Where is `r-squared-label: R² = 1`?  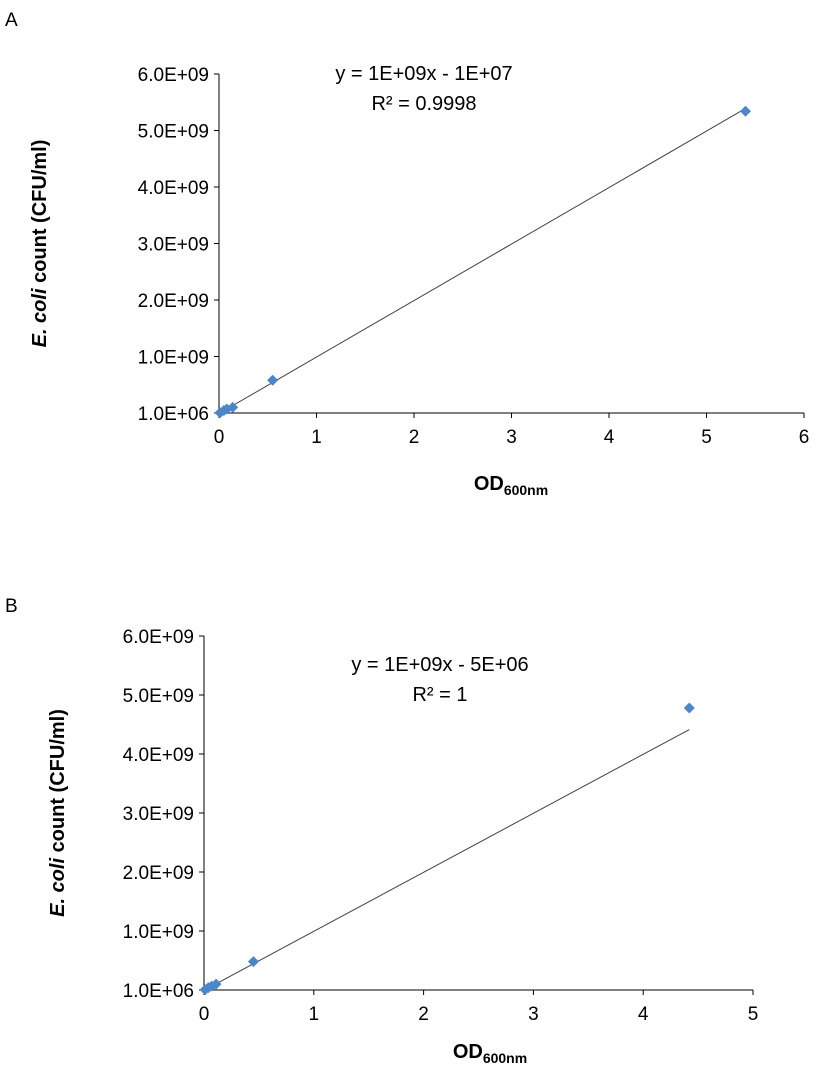 r-squared-label: R² = 1 is located at coordinates (439, 695).